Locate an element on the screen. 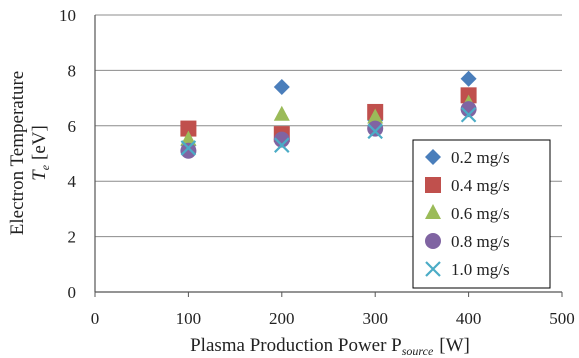 The height and width of the screenshot is (358, 579). legend-label: 0.6 mg/s is located at coordinates (480, 213).